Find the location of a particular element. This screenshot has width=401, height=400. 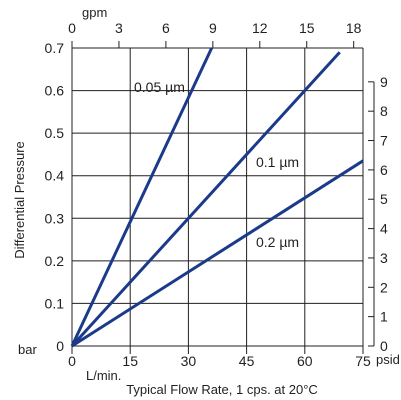

x-top-tick-label-5: 15 is located at coordinates (307, 28).